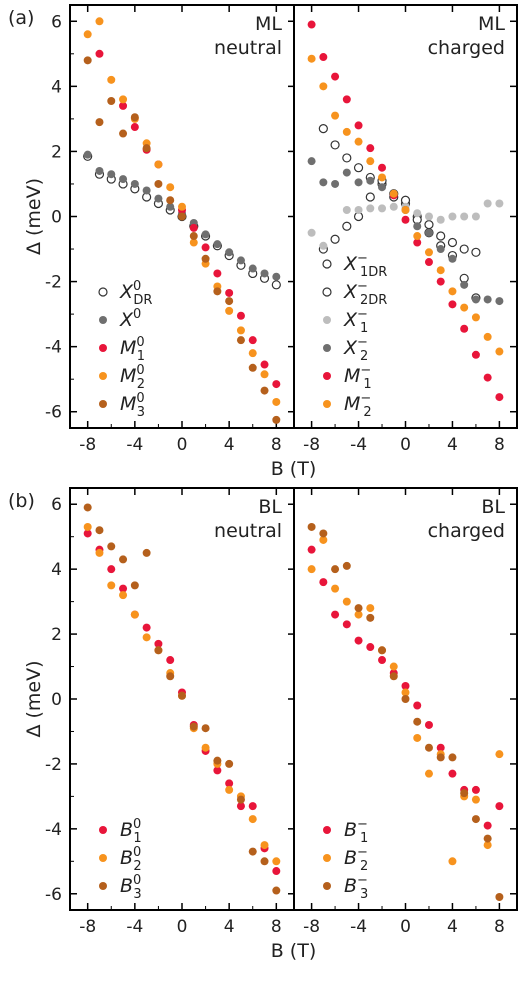 The image size is (519, 983). Describe the element at coordinates (53, 895) in the screenshot. I see `y-tick-label: -6` at that location.